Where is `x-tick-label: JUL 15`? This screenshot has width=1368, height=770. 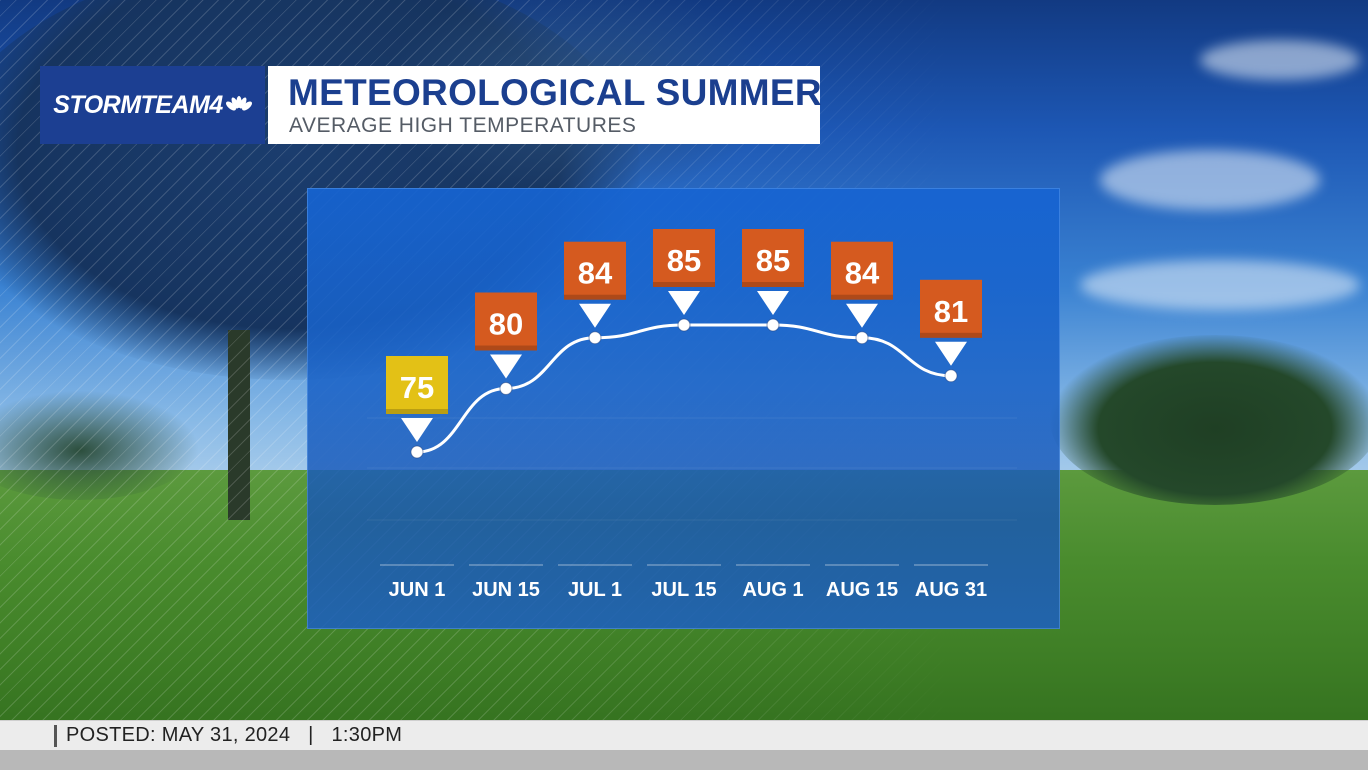
x-tick-label: JUL 15 is located at coordinates (683, 590).